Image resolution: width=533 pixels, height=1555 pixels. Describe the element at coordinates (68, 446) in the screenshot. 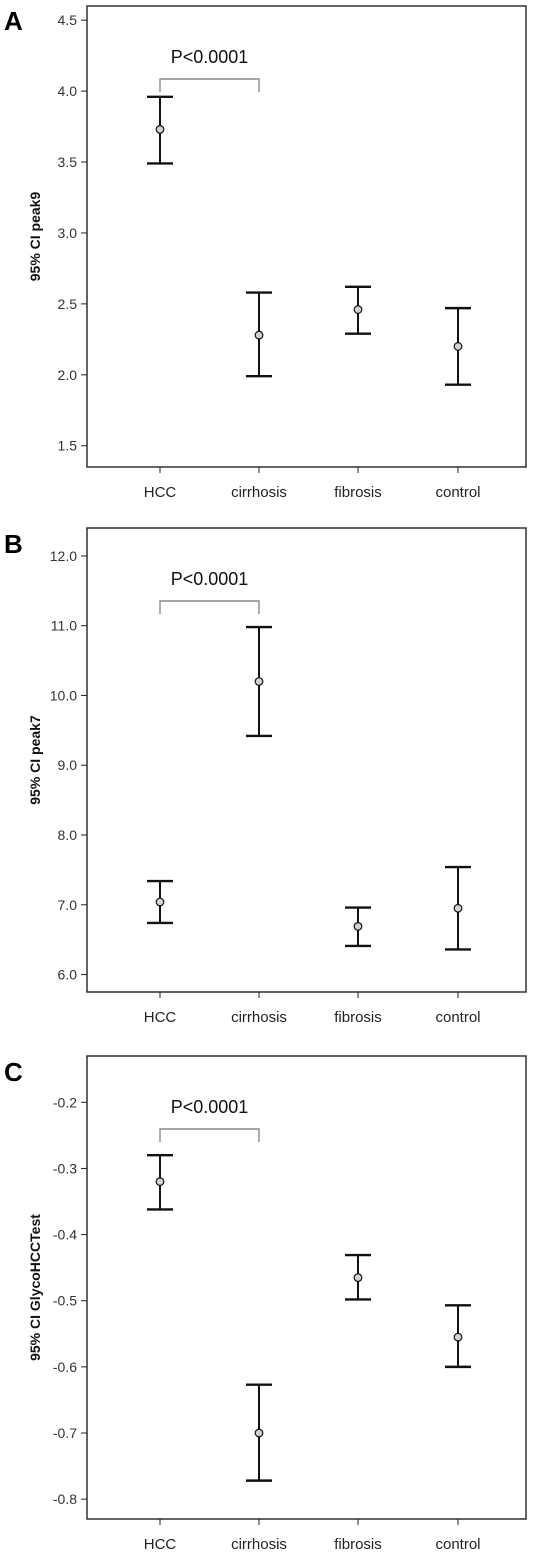

I see `y-tick-label: 1.5` at that location.